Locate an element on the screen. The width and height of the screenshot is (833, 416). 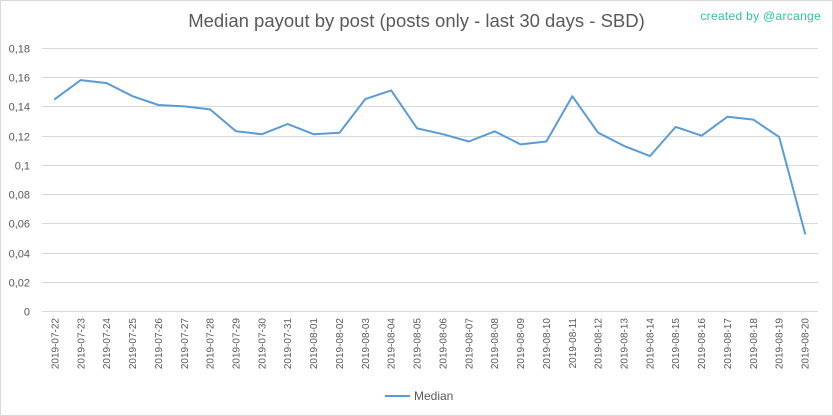
y-tick-label: 0,16 is located at coordinates (19, 79).